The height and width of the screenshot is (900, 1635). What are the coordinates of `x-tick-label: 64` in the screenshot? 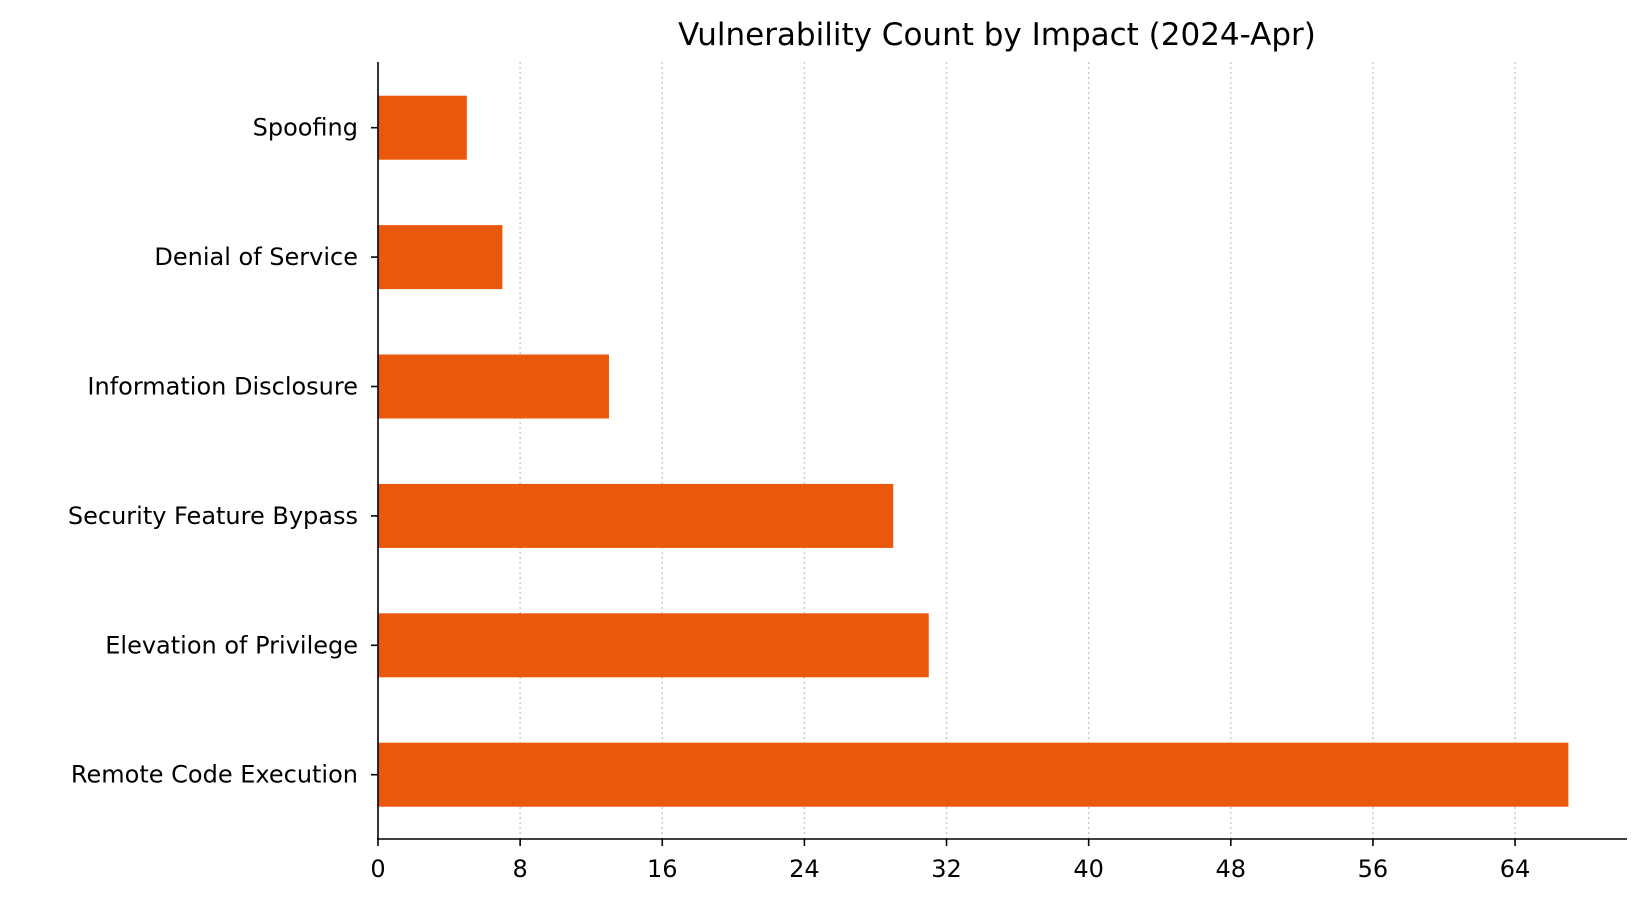 It's located at (1515, 869).